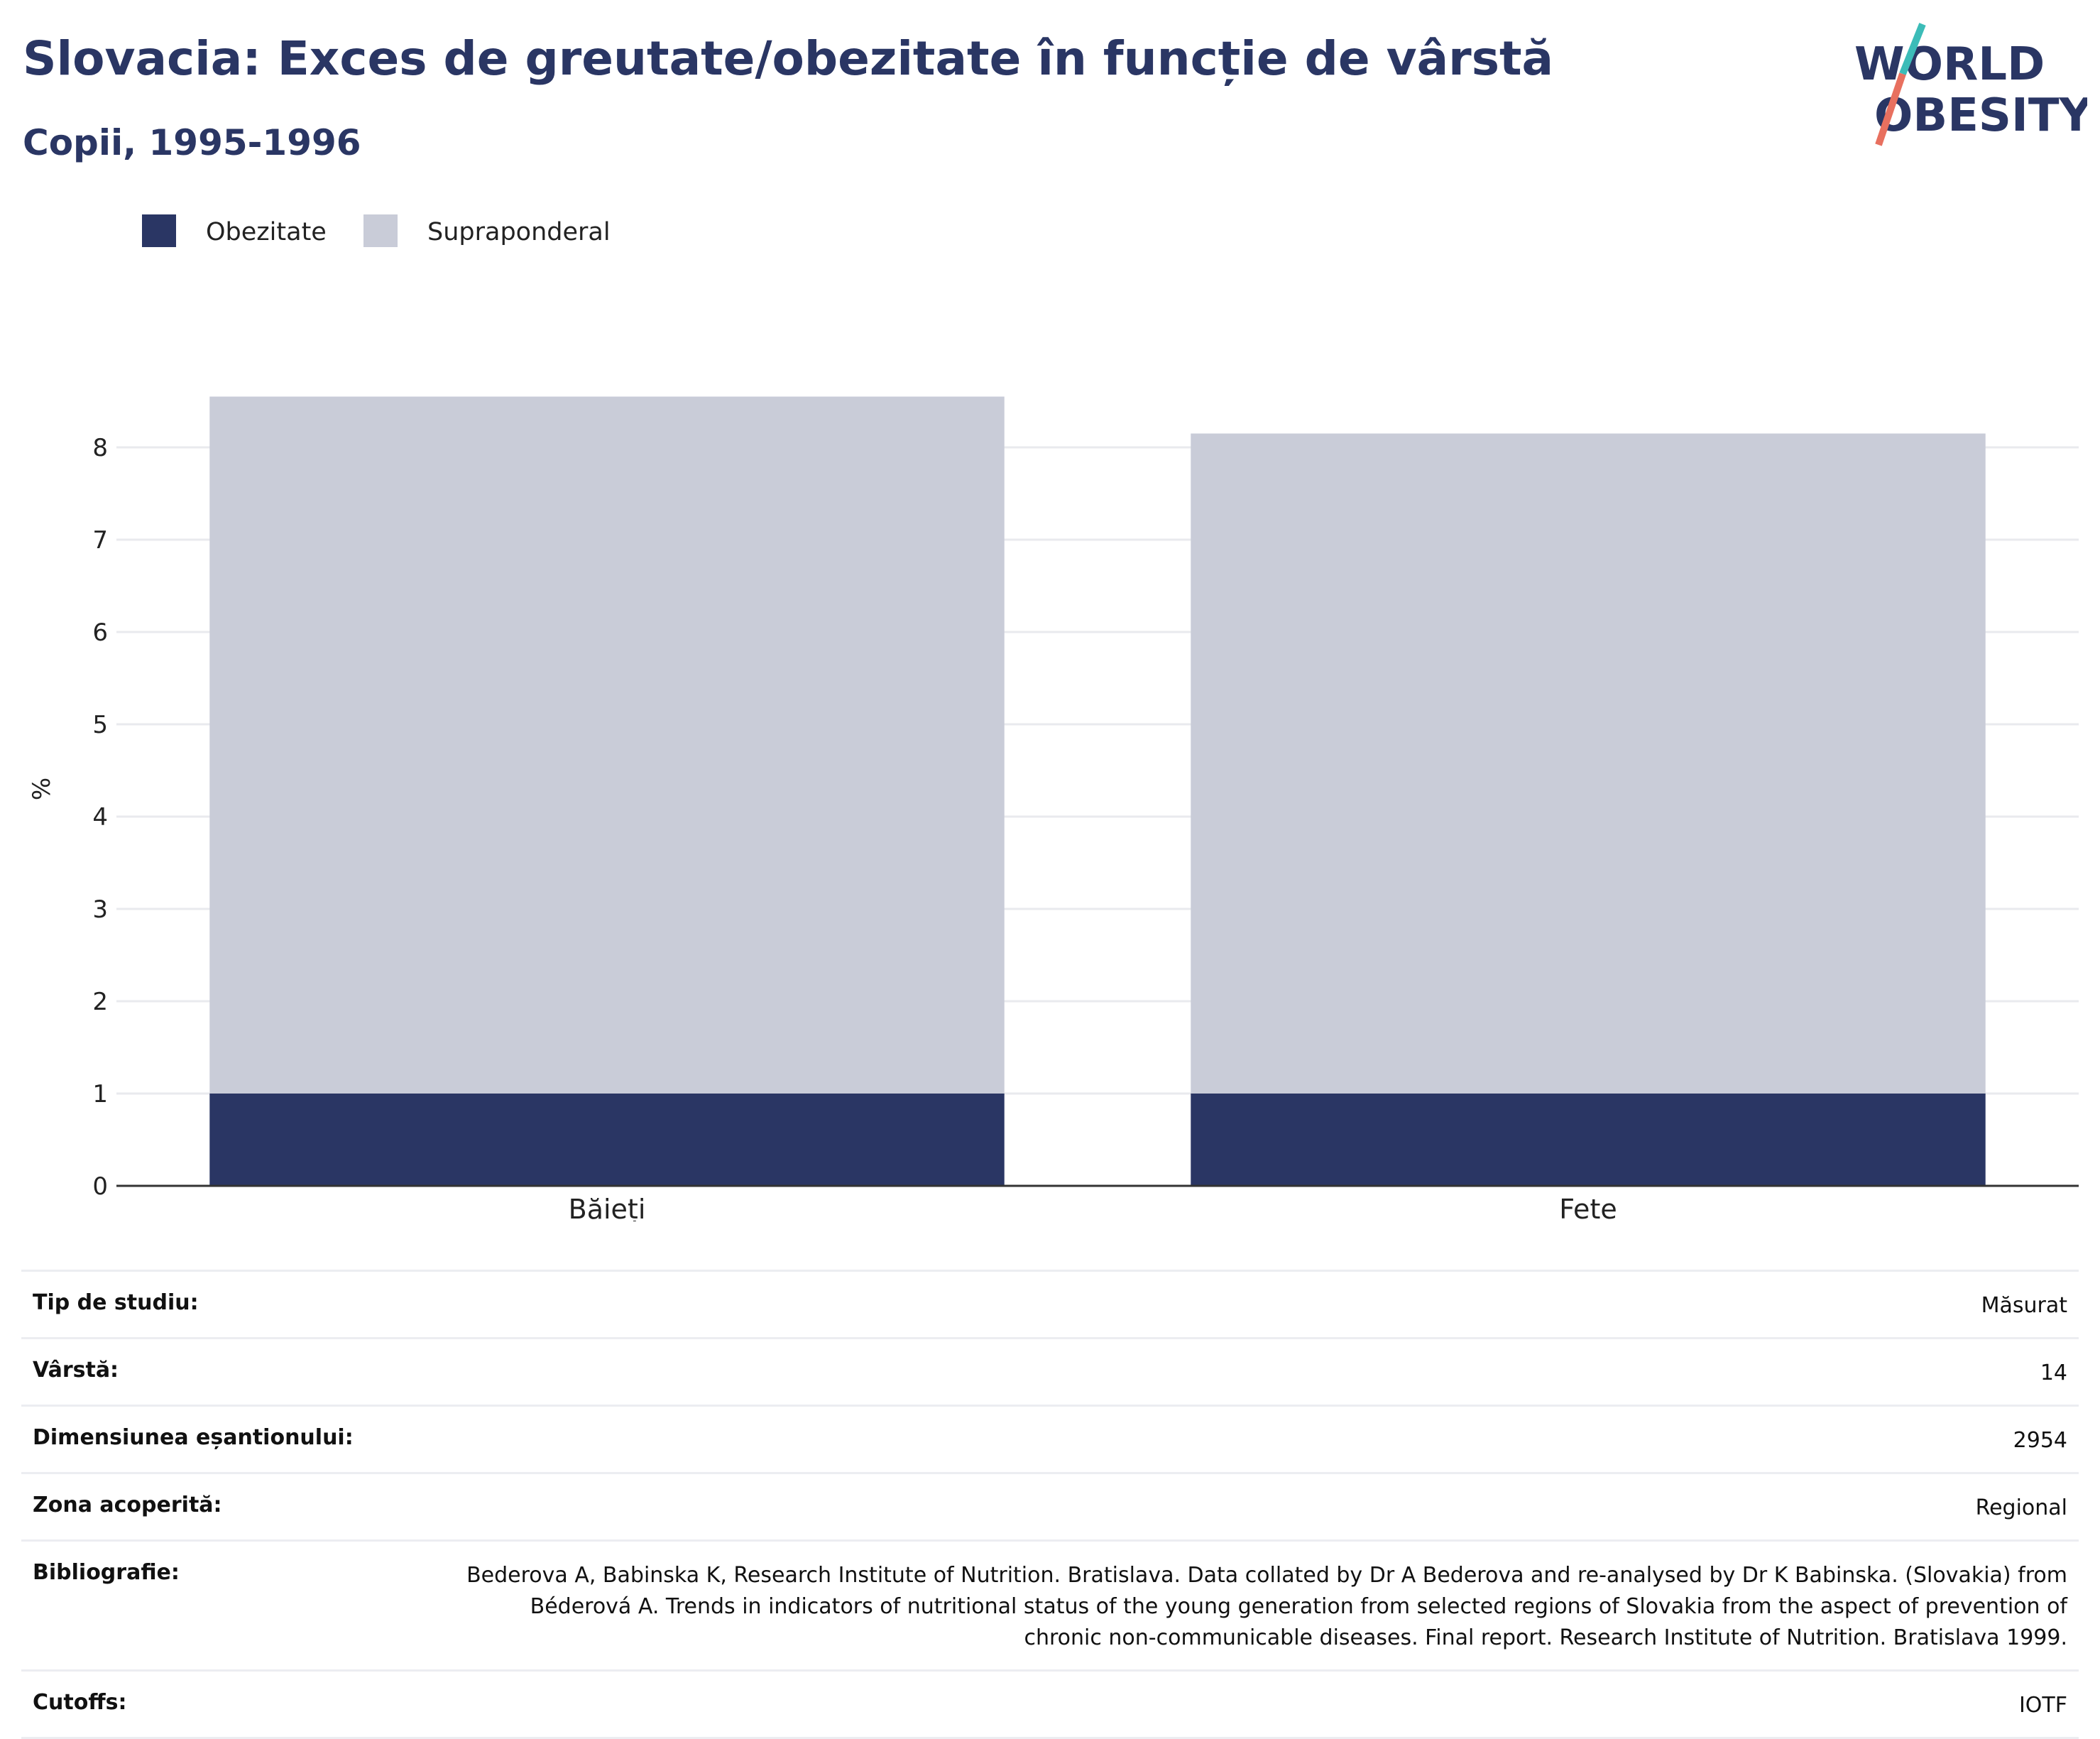  I want to click on info-value: 2954, so click(1260, 1439).